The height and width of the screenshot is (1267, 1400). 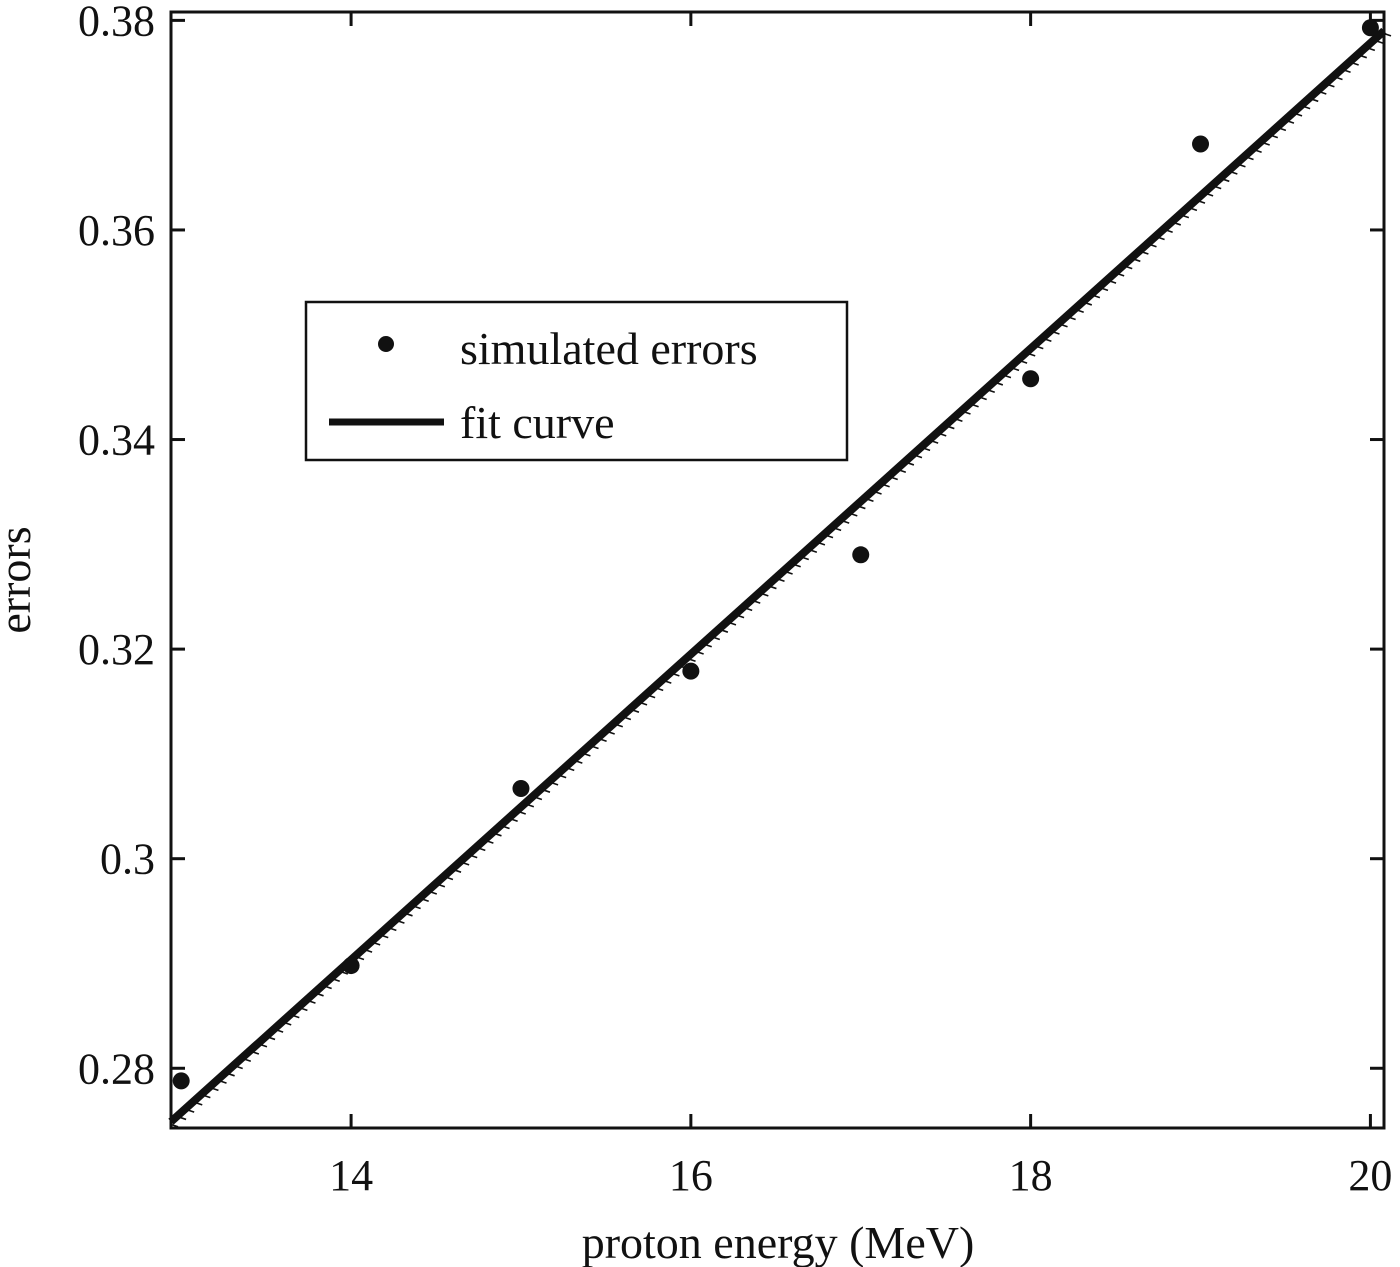 I want to click on y-tick-label: 0.28, so click(x=116, y=1068).